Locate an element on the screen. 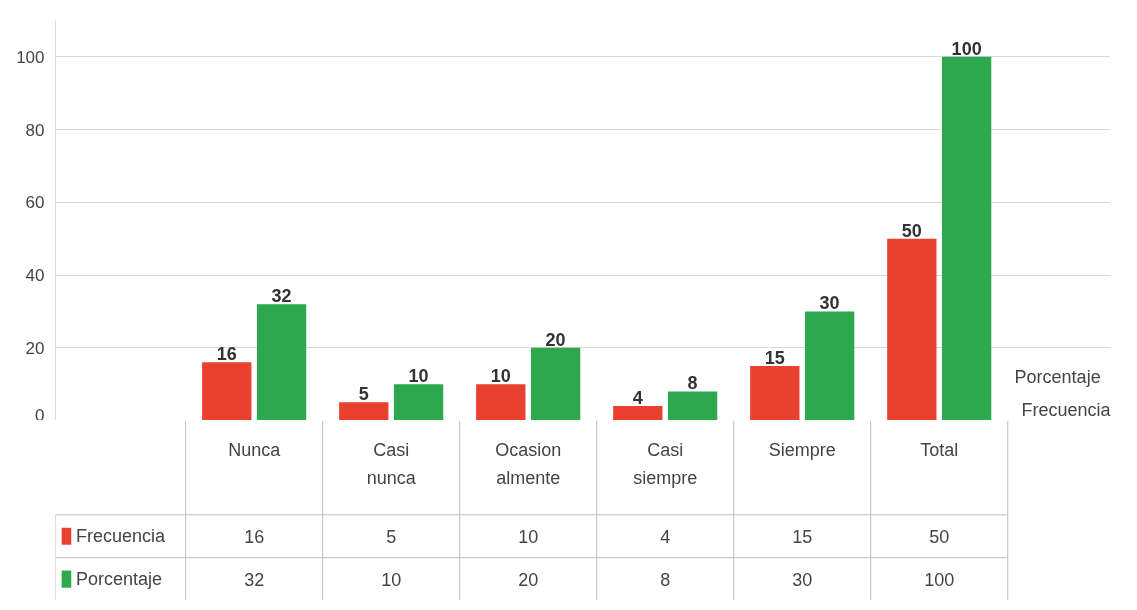 The image size is (1137, 610). x-tick-label: Casi nunca is located at coordinates (391, 463).